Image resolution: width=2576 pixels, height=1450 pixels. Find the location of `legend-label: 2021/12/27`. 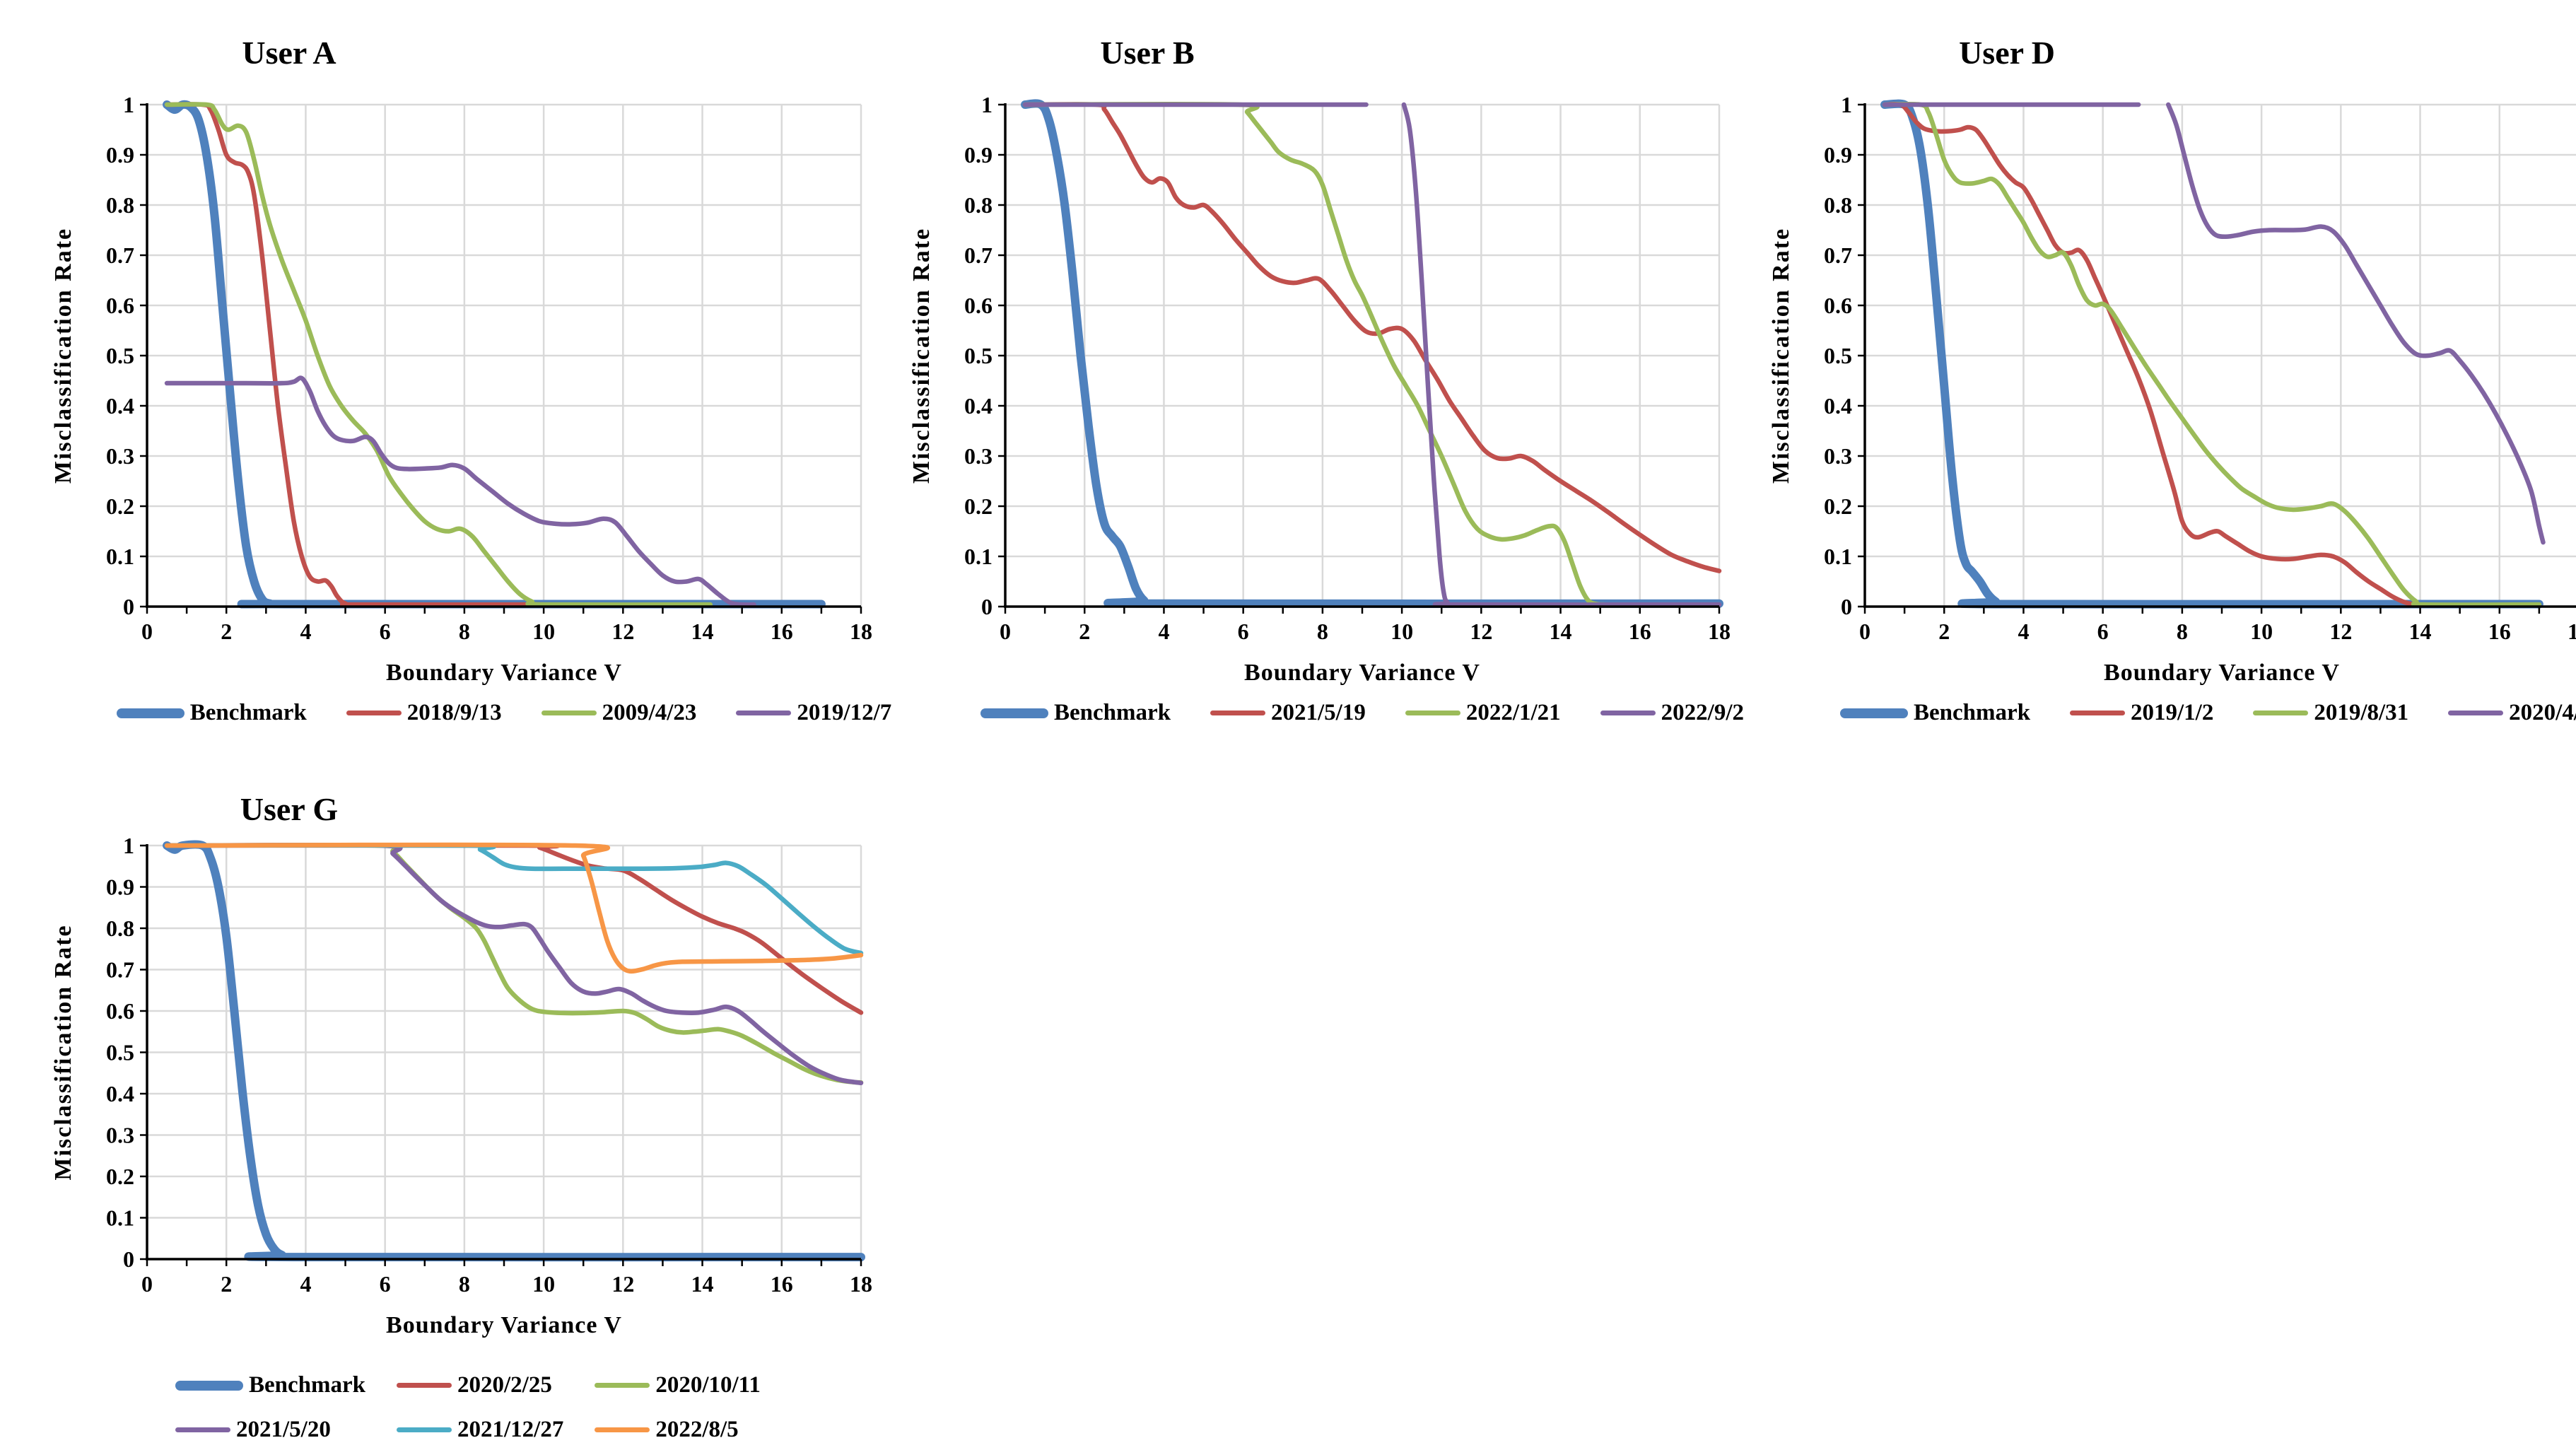

legend-label: 2021/12/27 is located at coordinates (511, 1429).